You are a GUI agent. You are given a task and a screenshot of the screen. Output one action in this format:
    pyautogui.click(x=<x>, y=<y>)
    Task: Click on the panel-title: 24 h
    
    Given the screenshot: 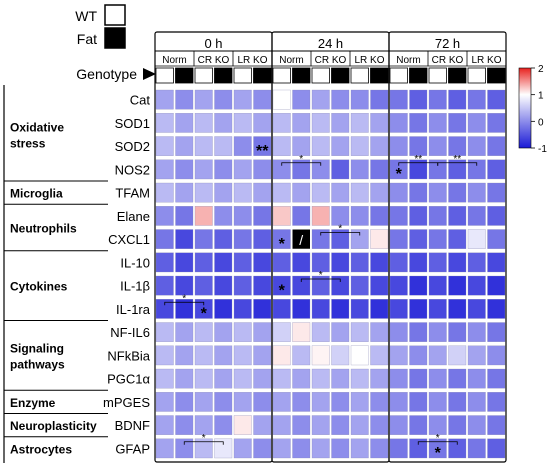 What is the action you would take?
    pyautogui.click(x=330, y=43)
    